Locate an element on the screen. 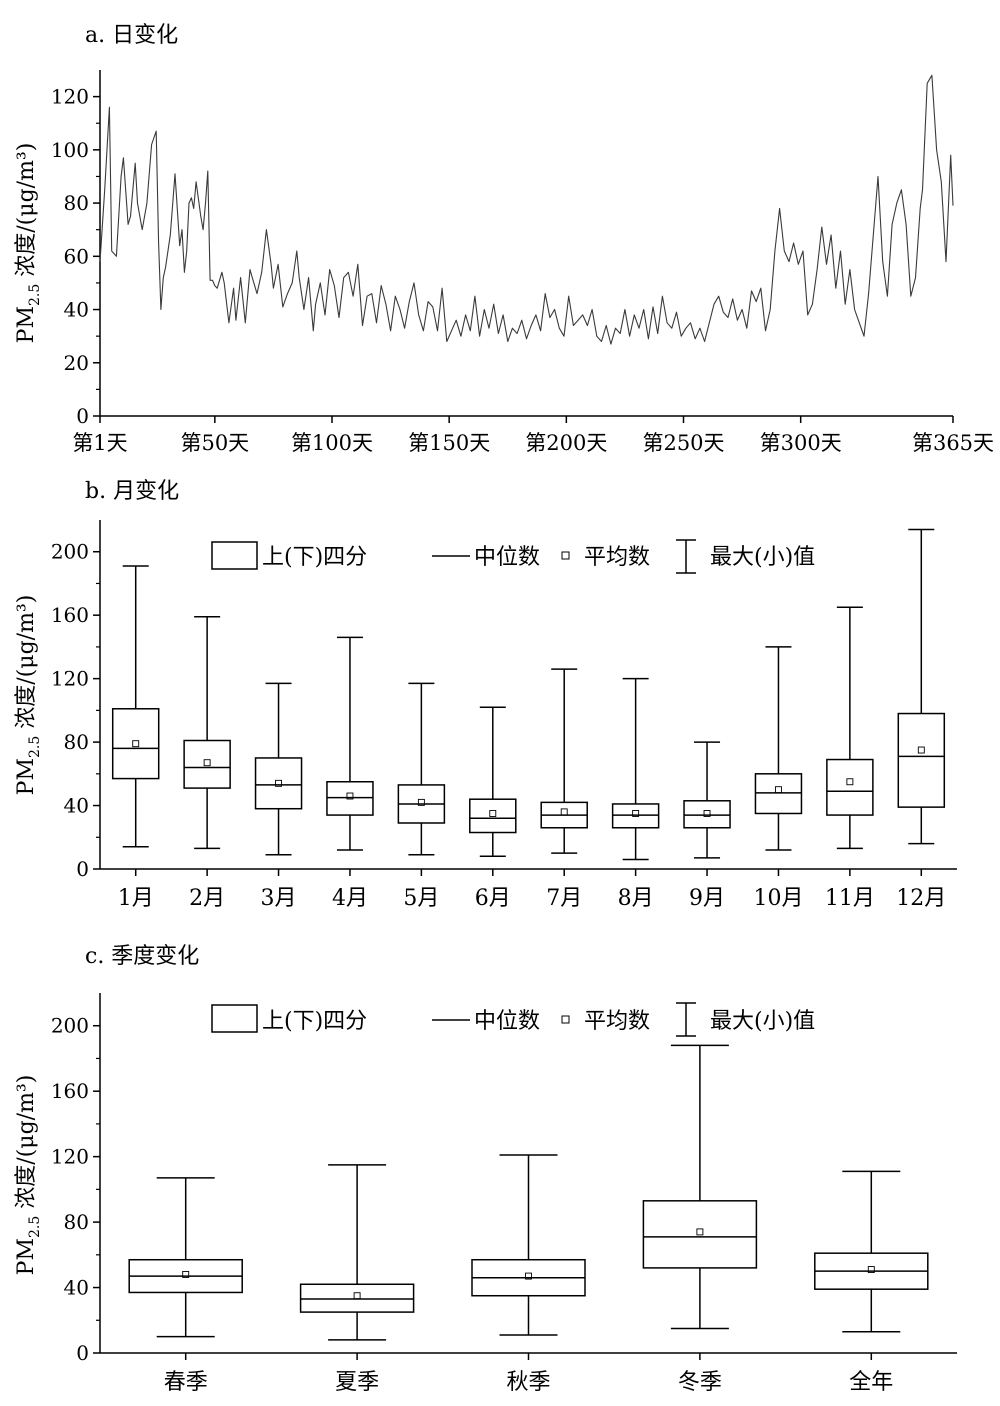 This screenshot has width=1000, height=1406. x-tick-label: 全年 is located at coordinates (871, 1382).